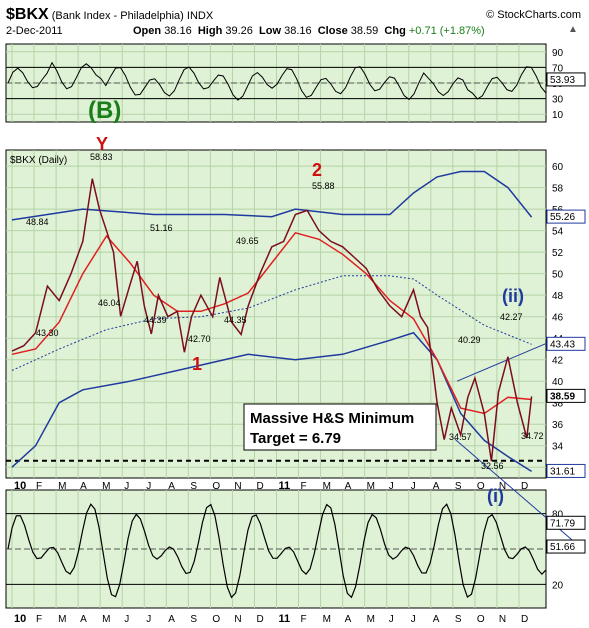 The height and width of the screenshot is (628, 589). I want to click on bottom-value-tag, so click(566, 522).